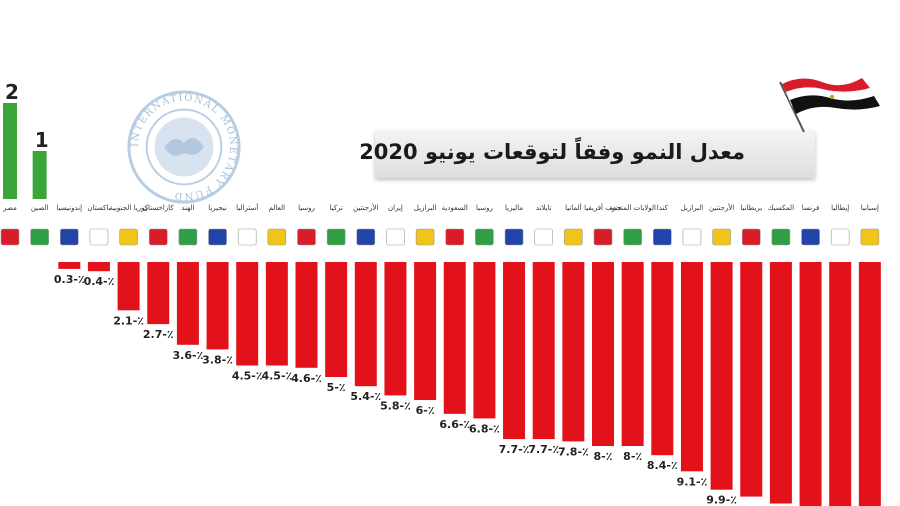 Image resolution: width=900 pixels, height=506 pixels. I want to click on category-label: مصر, so click(9, 208).